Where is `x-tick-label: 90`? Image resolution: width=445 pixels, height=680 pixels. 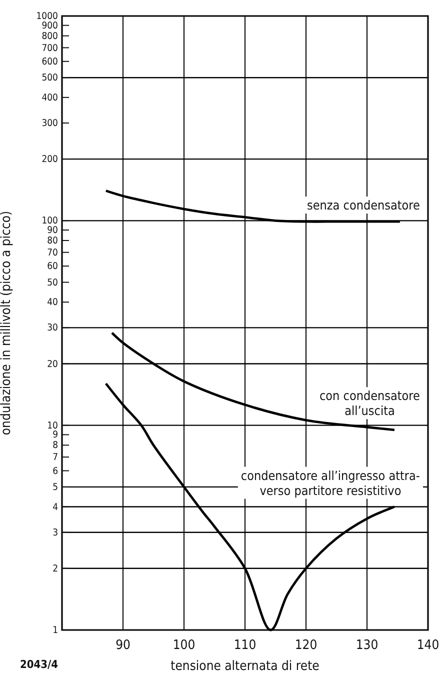 x-tick-label: 90 is located at coordinates (123, 646).